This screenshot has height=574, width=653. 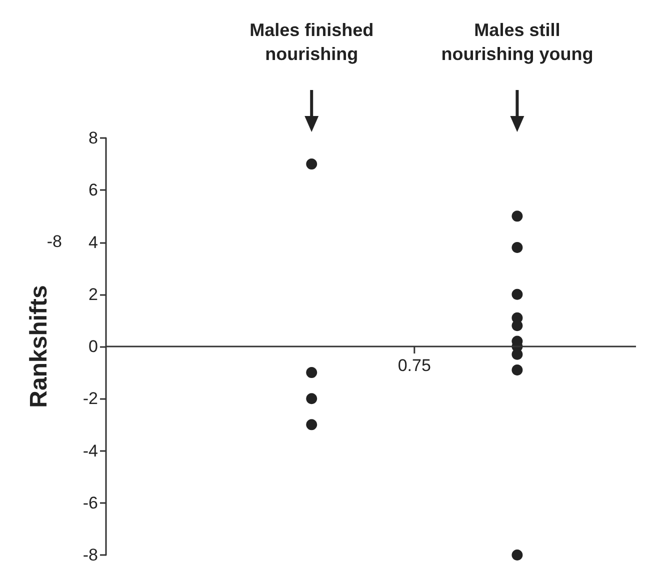 What do you see at coordinates (54, 242) in the screenshot?
I see `text: -8` at bounding box center [54, 242].